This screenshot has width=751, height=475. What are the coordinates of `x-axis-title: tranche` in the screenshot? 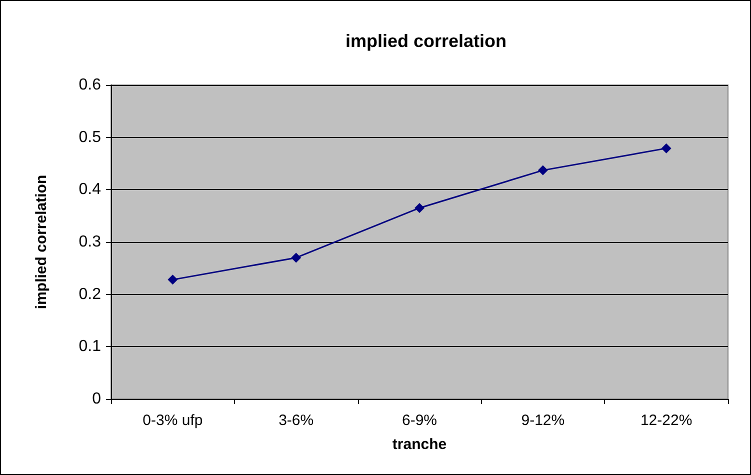 It's located at (419, 444).